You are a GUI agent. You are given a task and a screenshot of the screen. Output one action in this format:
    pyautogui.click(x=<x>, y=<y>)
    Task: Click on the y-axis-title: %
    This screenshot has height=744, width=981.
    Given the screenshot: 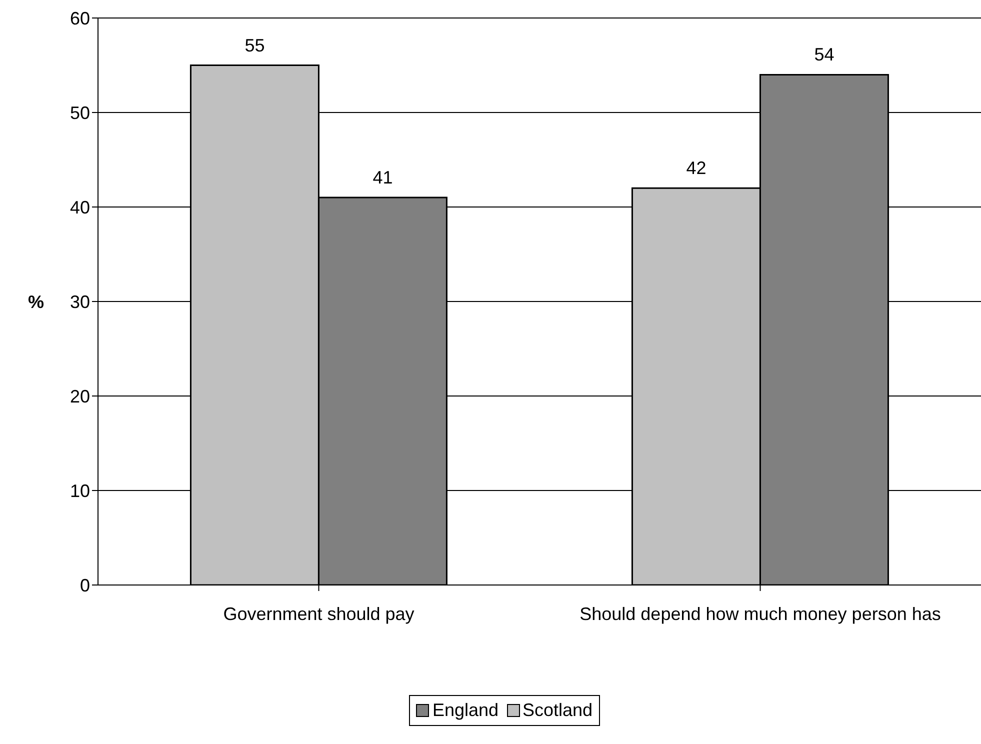 What is the action you would take?
    pyautogui.click(x=36, y=302)
    